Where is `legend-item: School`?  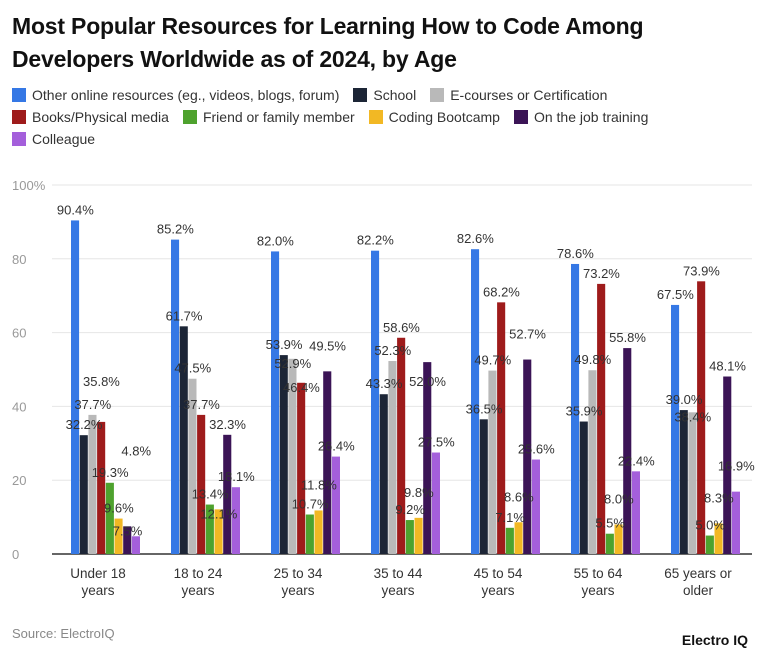 legend-item: School is located at coordinates (384, 95).